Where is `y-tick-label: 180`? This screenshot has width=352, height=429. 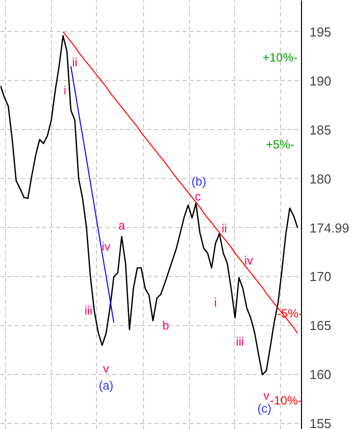 y-tick-label: 180 is located at coordinates (321, 178).